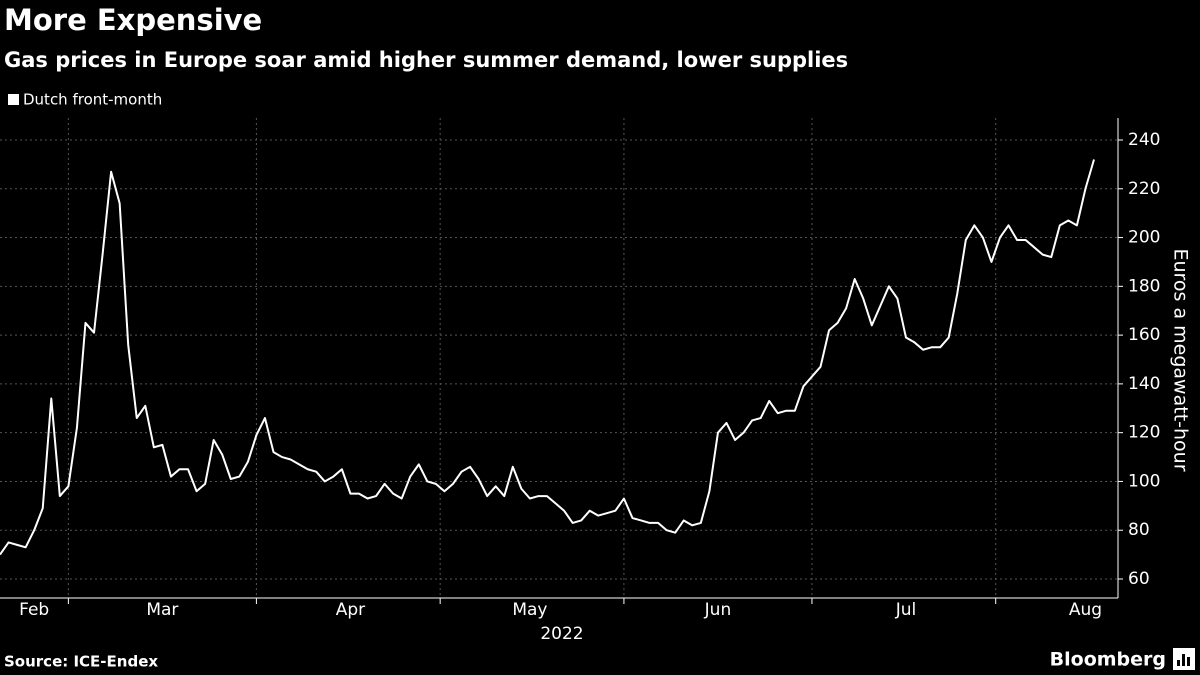 This screenshot has width=1200, height=675. I want to click on y-tick-label: 80, so click(1139, 530).